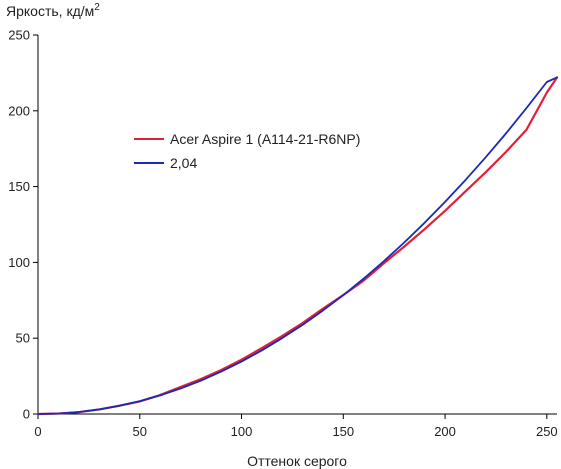 Image resolution: width=561 pixels, height=469 pixels. I want to click on y-ticks: 0 50 100 150 200 250, so click(23, 225).